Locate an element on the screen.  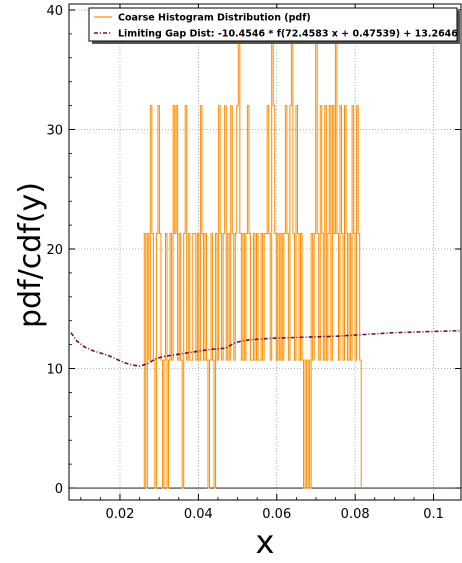
x-tick-label: 0.08 is located at coordinates (355, 514).